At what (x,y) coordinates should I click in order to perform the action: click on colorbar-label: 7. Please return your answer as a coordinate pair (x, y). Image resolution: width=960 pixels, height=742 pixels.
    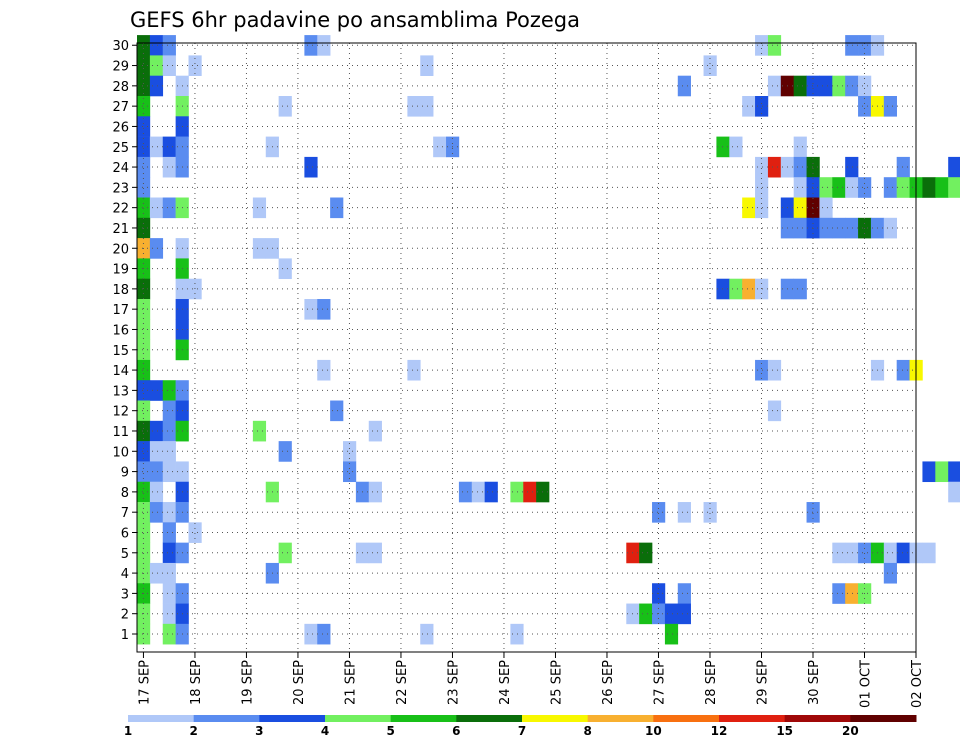
    Looking at the image, I should click on (522, 731).